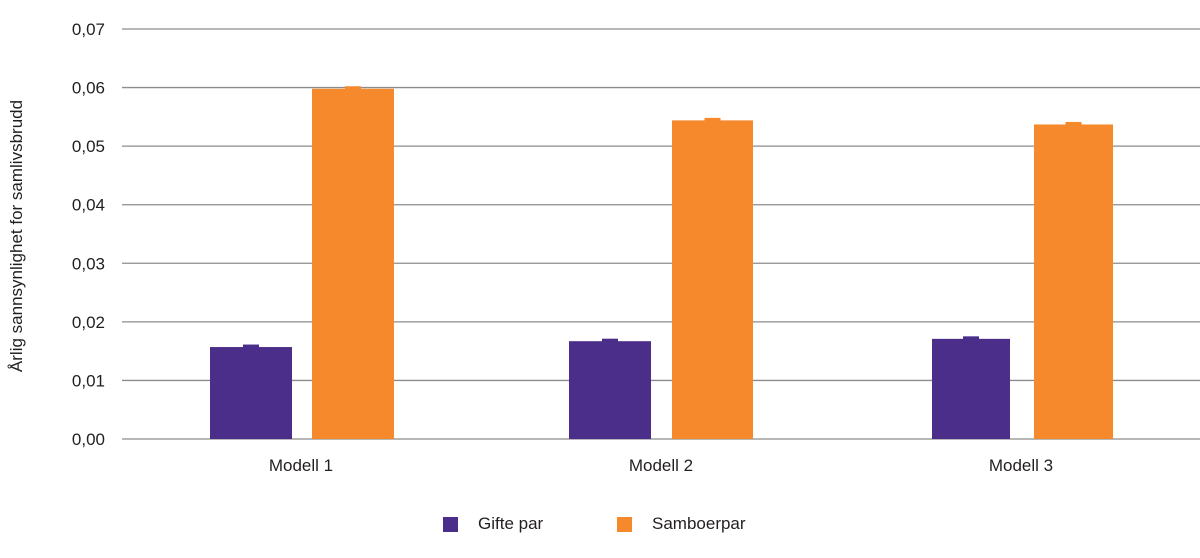  Describe the element at coordinates (88, 380) in the screenshot. I see `y-tick-label: 0,01` at that location.